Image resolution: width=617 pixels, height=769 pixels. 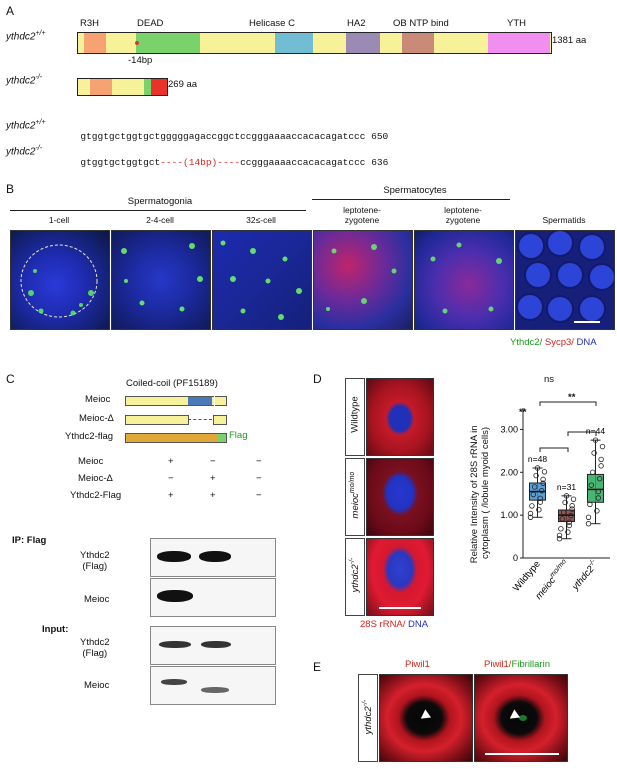 What do you see at coordinates (417, 664) in the screenshot?
I see `panel-e-title-1: Piwil1` at bounding box center [417, 664].